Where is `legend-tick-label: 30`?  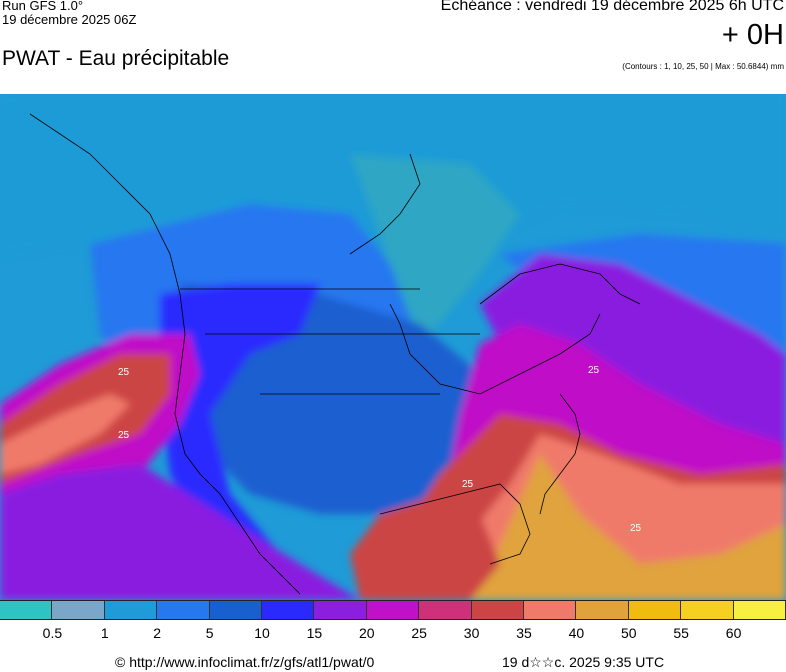
legend-tick-label: 30 is located at coordinates (471, 633).